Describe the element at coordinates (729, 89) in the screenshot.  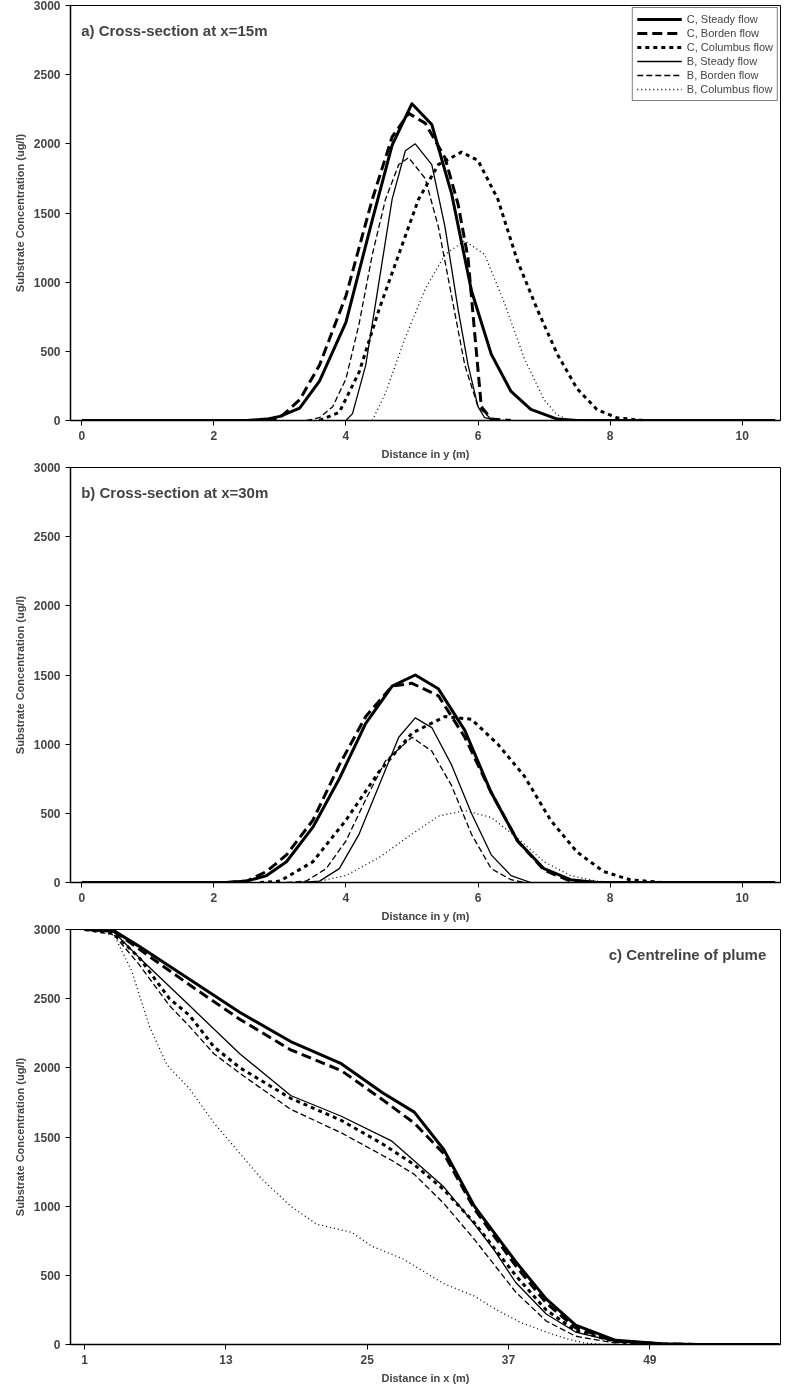
I see `legend-label: B, Columbus flow` at that location.